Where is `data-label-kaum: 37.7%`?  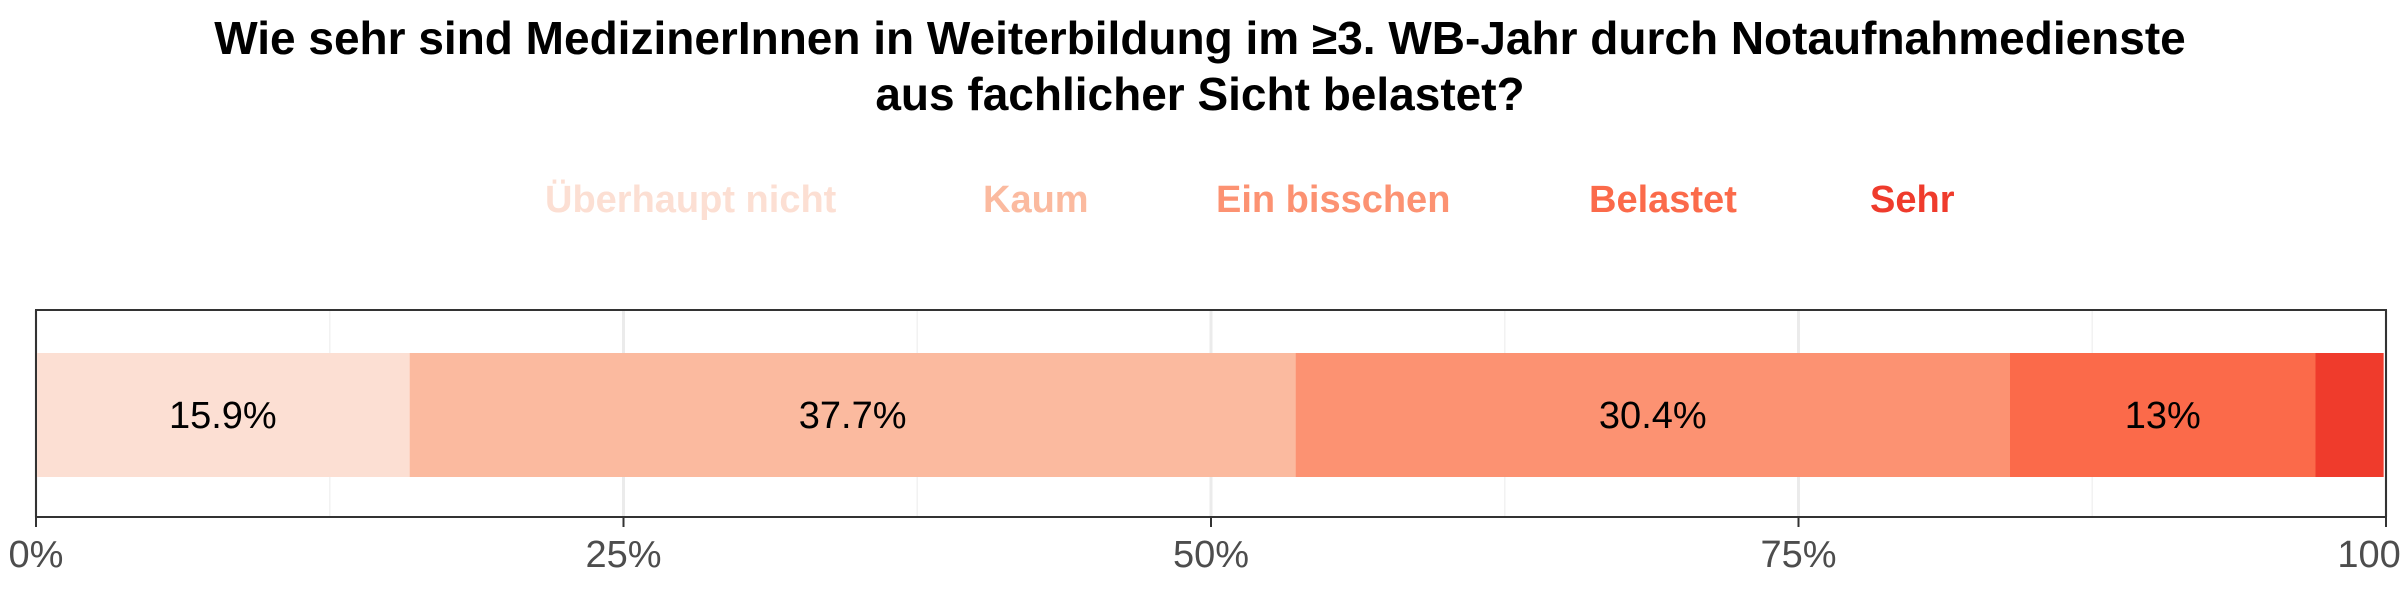 data-label-kaum: 37.7% is located at coordinates (853, 416).